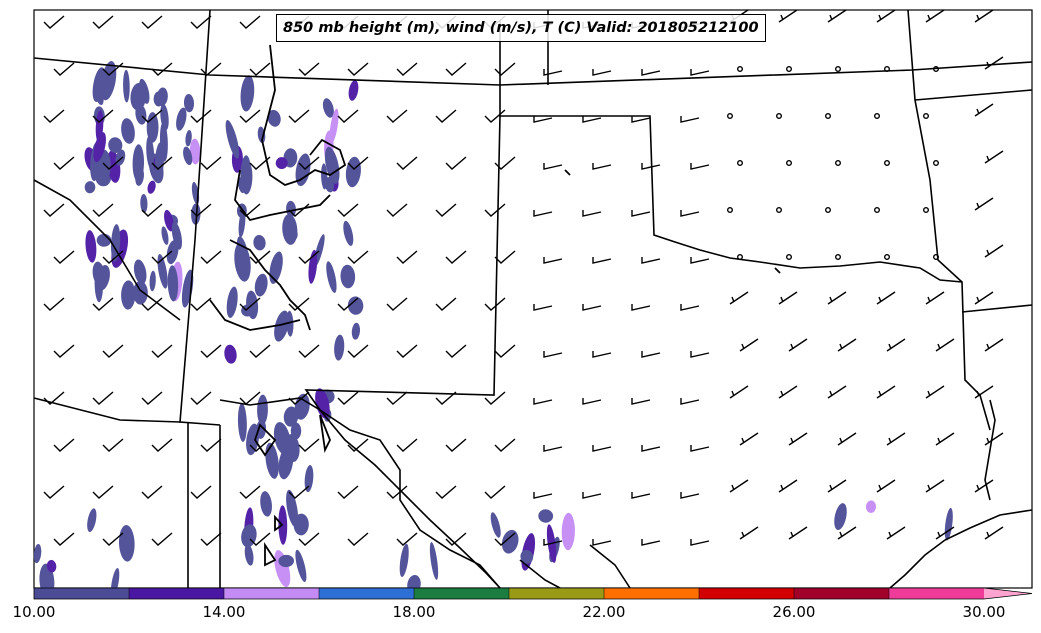 The image size is (1041, 633). Describe the element at coordinates (604, 612) in the screenshot. I see `colorbar-label: 22.00` at that location.